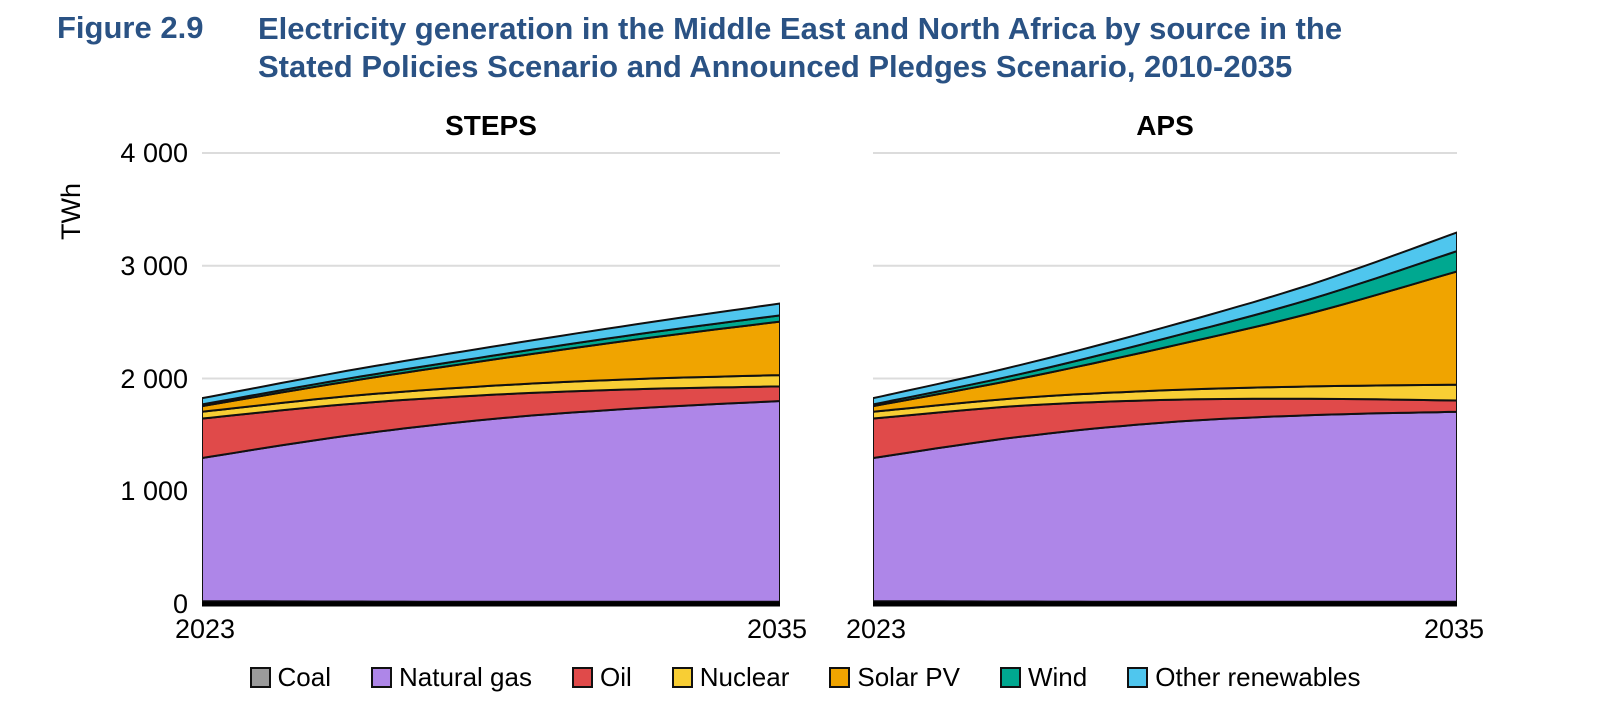  I want to click on y-axis-tick-label: 4 000, so click(154, 153).